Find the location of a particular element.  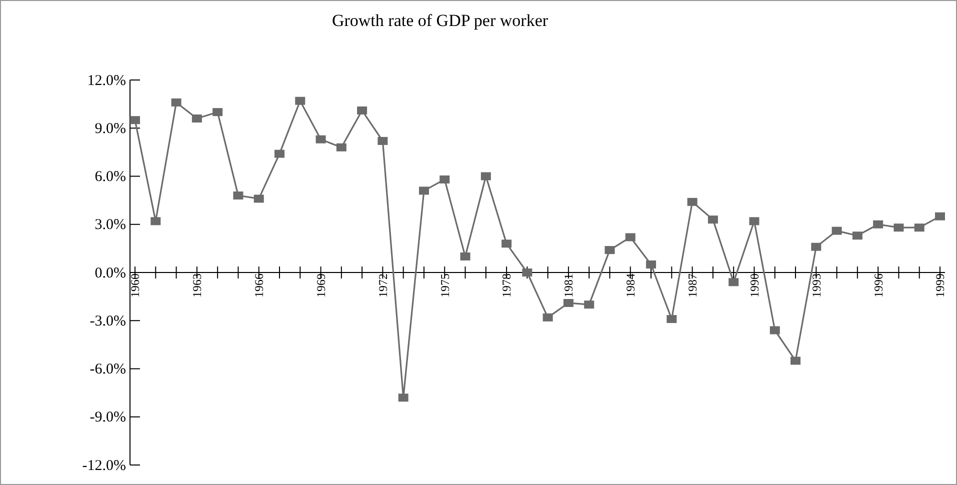

y-tick-label: 3.0% is located at coordinates (110, 225).